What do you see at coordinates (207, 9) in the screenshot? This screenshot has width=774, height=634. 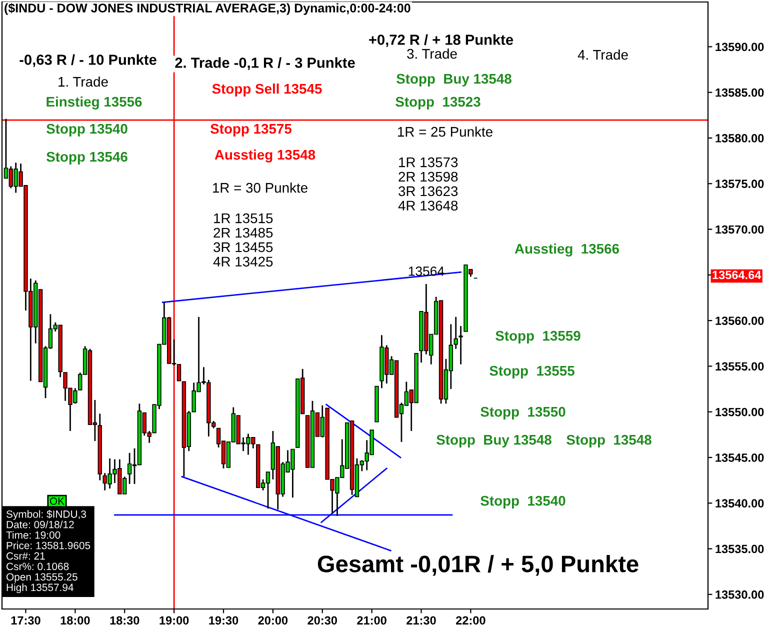 I see `chart-title: ($INDU - DOW JONES INDUSTRIAL AVERAGE,3) Dynamic,0:00-24:00` at bounding box center [207, 9].